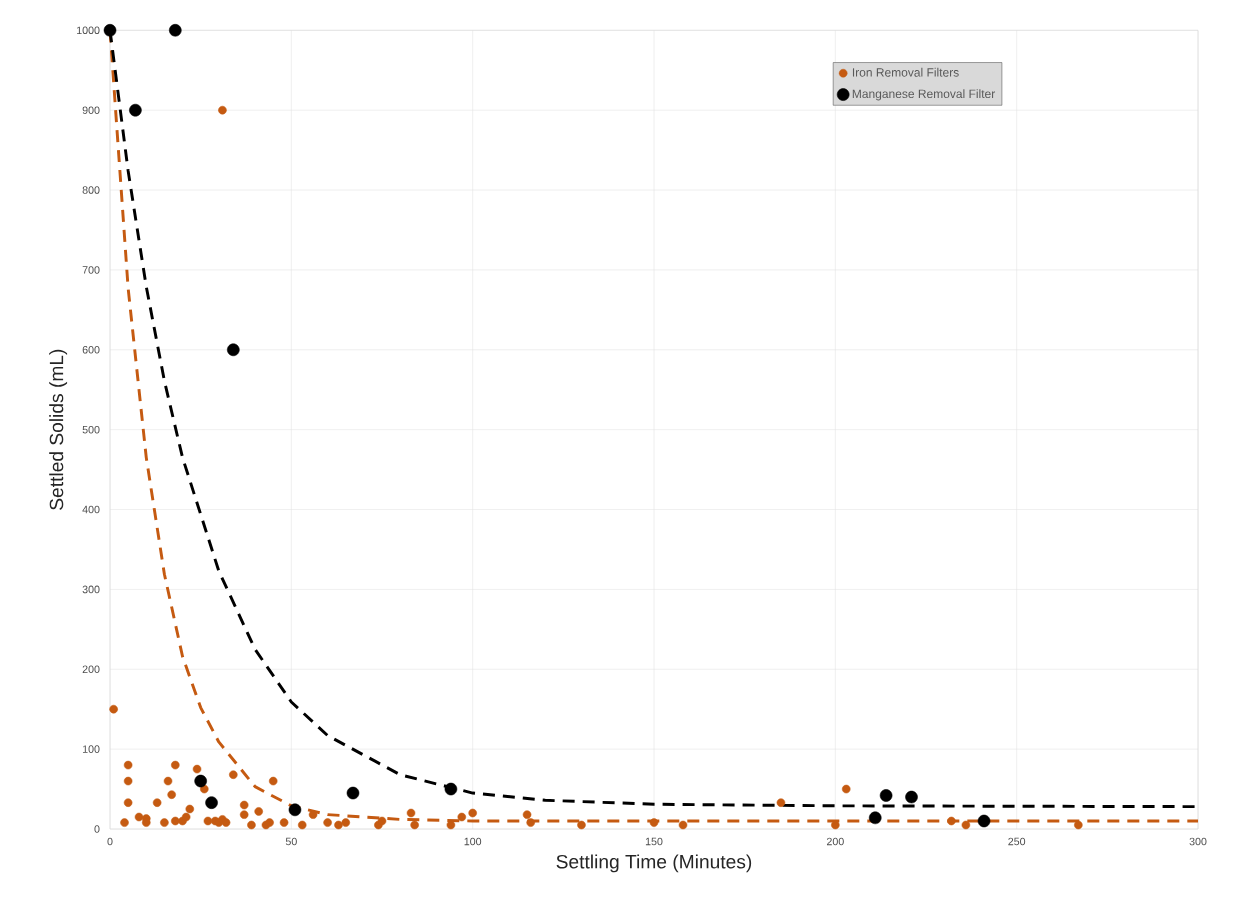 The image size is (1255, 907). I want to click on x-tick-label: 300, so click(1198, 841).